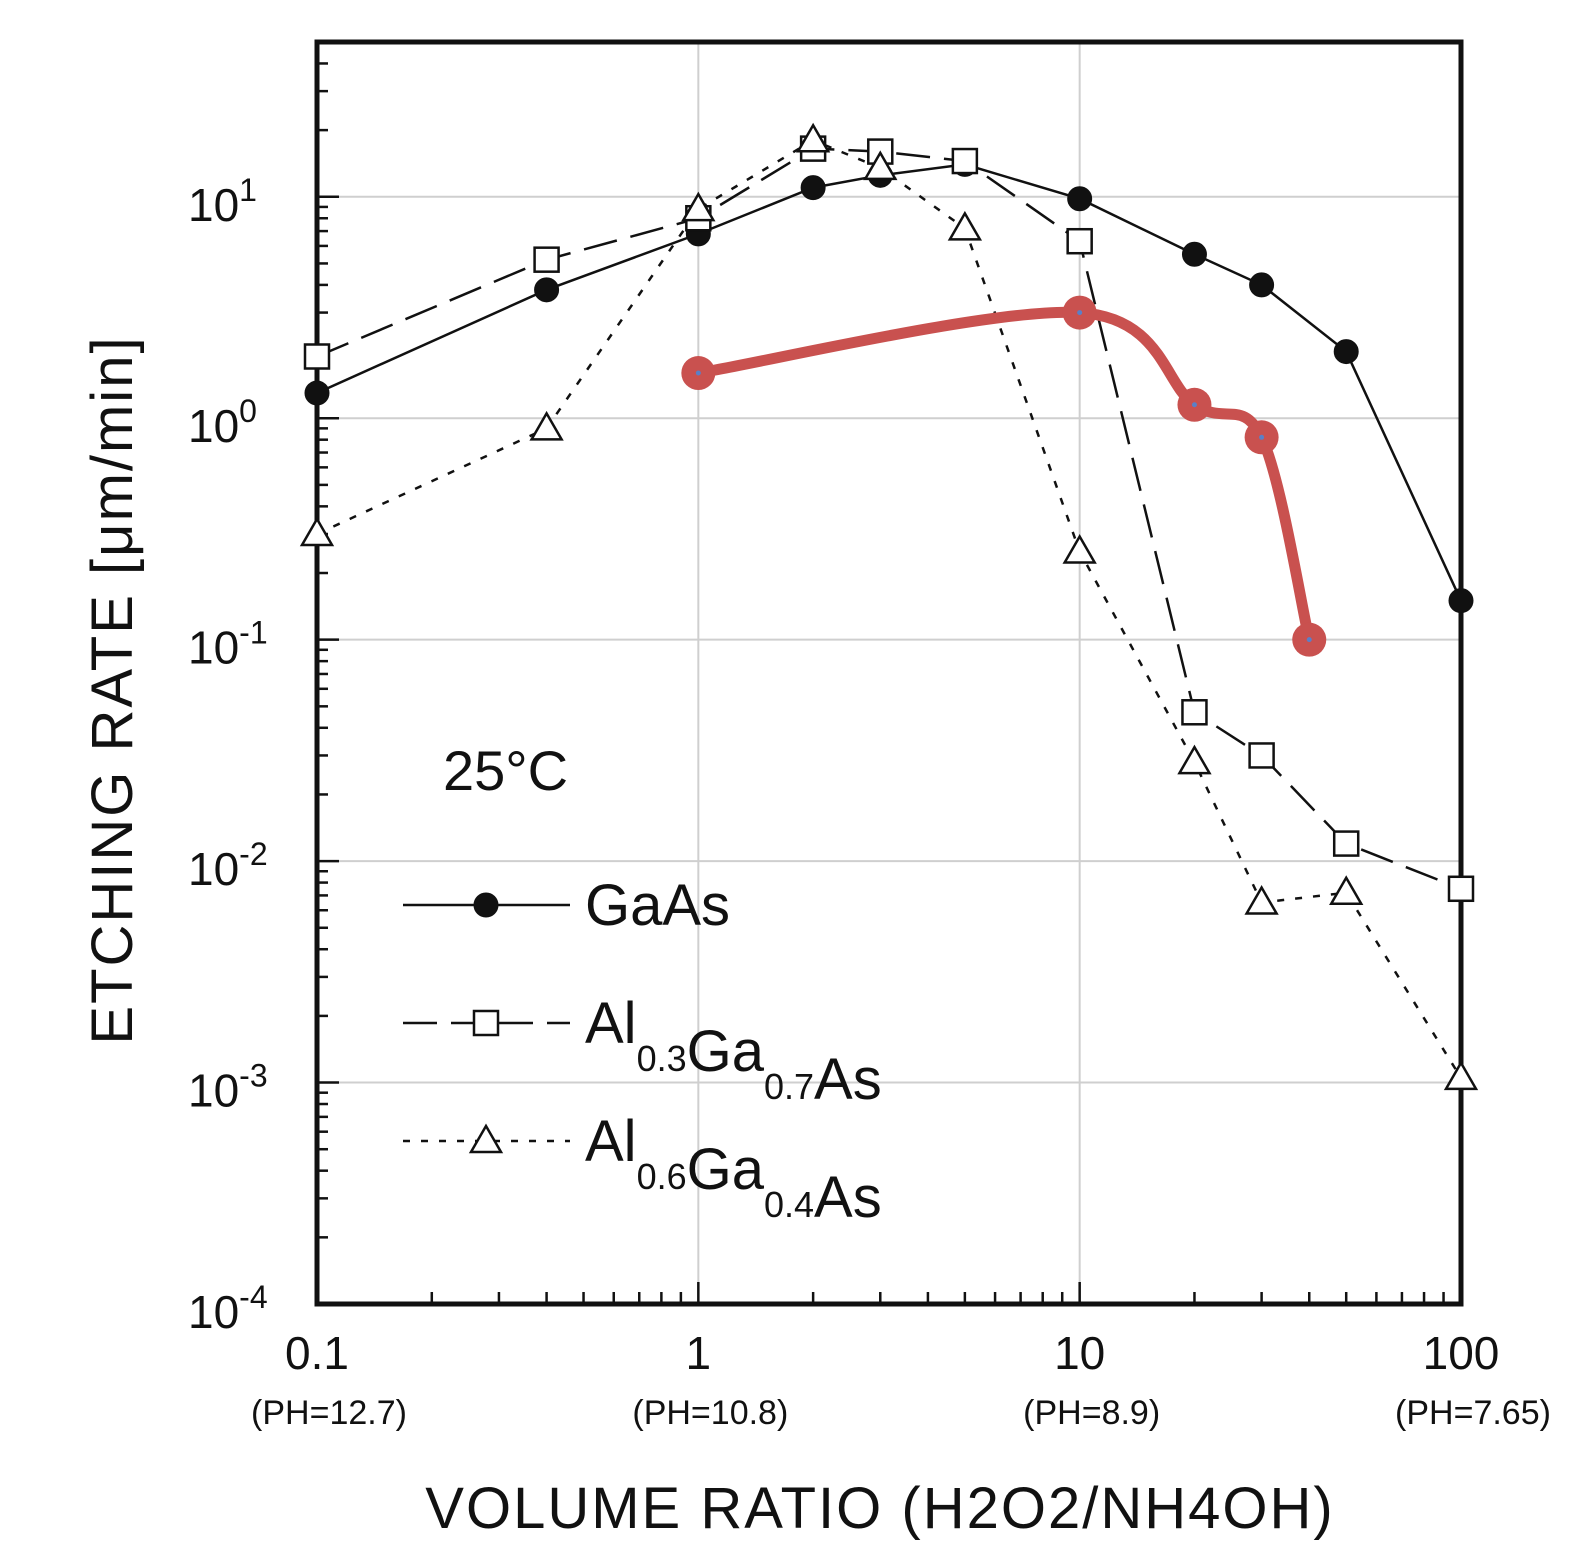 This screenshot has width=1584, height=1554. What do you see at coordinates (248, 190) in the screenshot?
I see `y-tick-exponent: 1` at bounding box center [248, 190].